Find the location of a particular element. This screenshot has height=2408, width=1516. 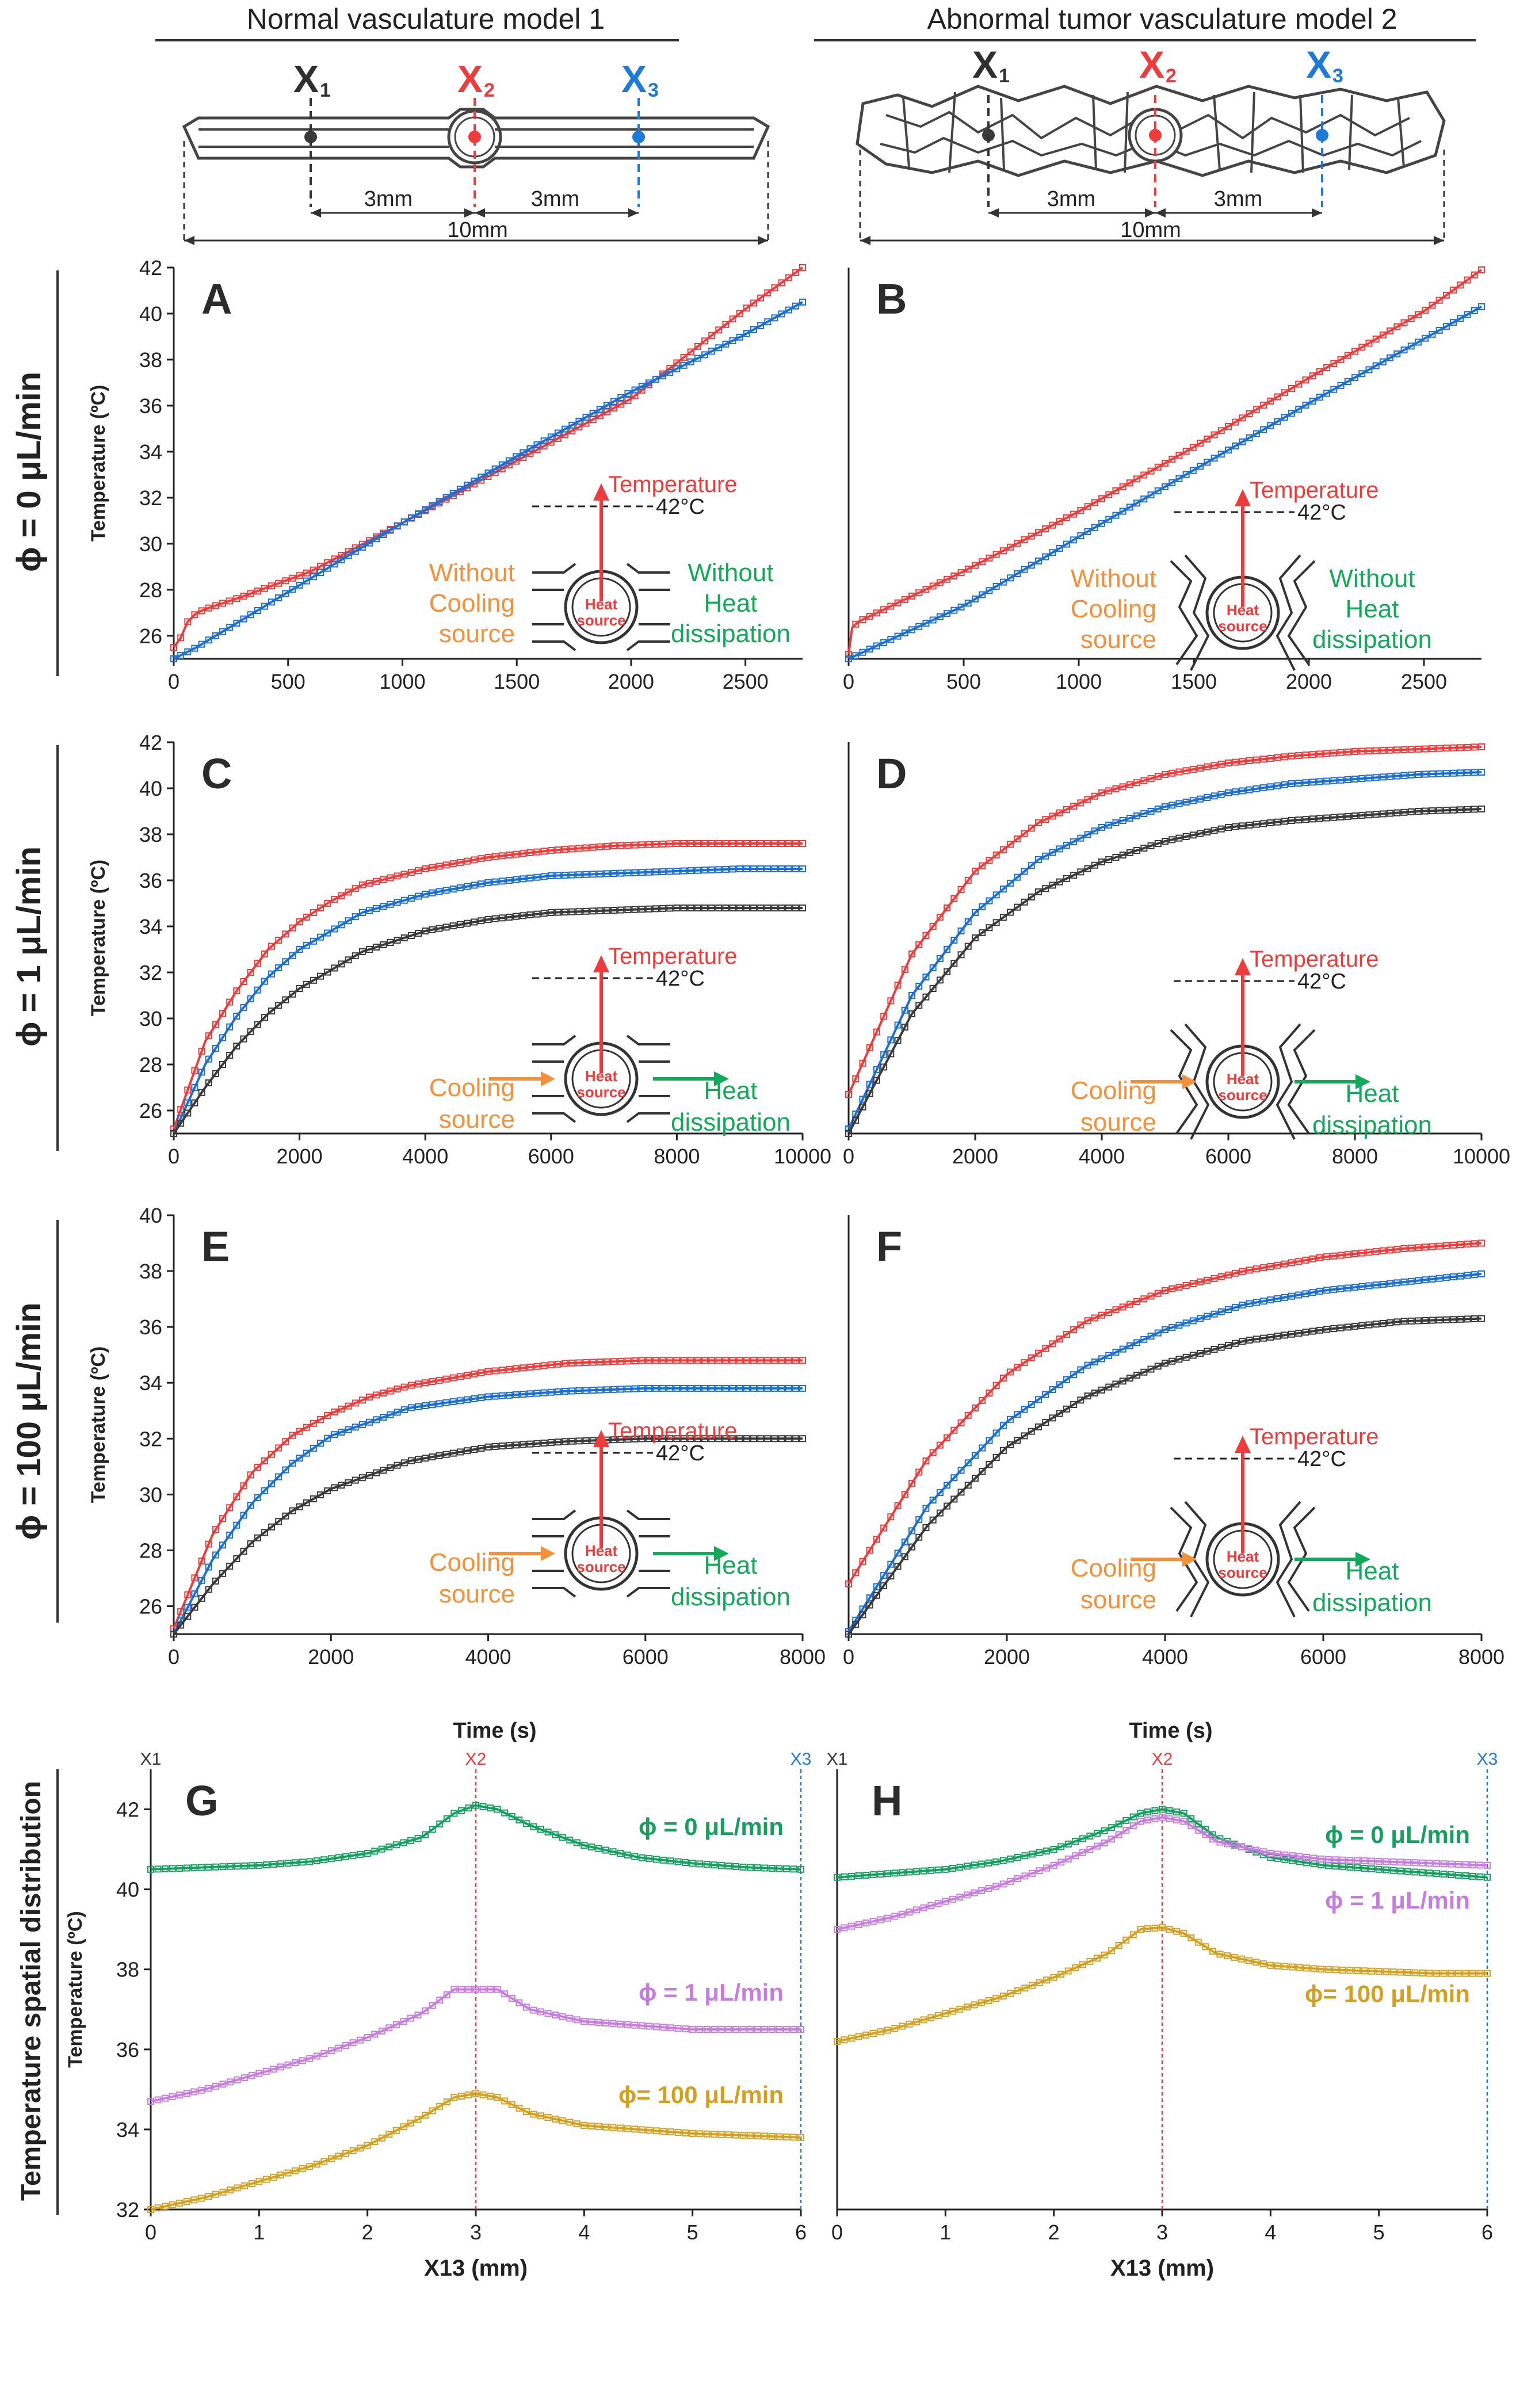

setpoint-label: 42°C is located at coordinates (680, 979).